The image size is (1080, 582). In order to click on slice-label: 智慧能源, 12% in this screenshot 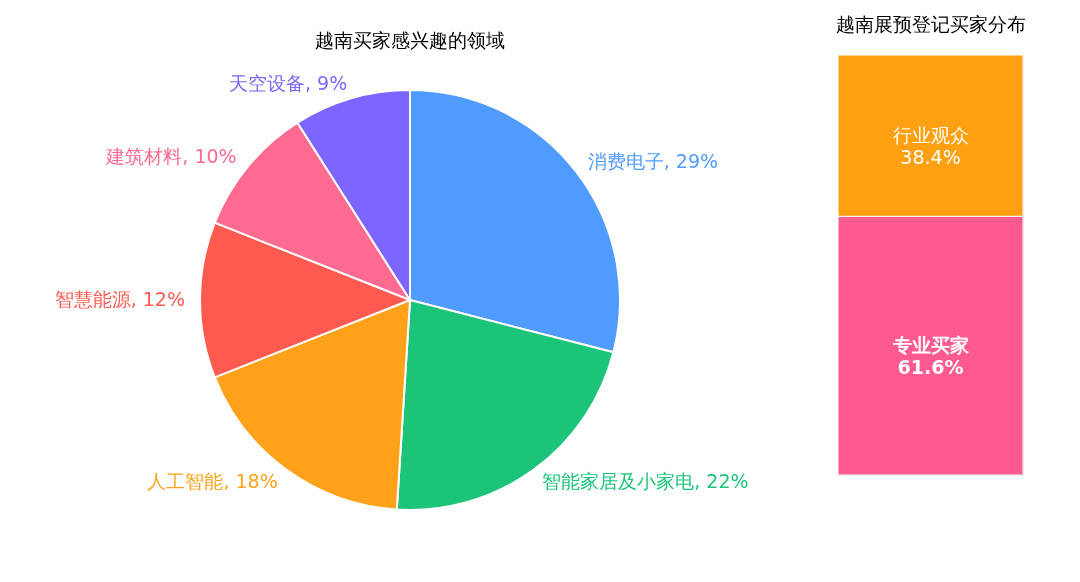, I will do `click(119, 299)`.